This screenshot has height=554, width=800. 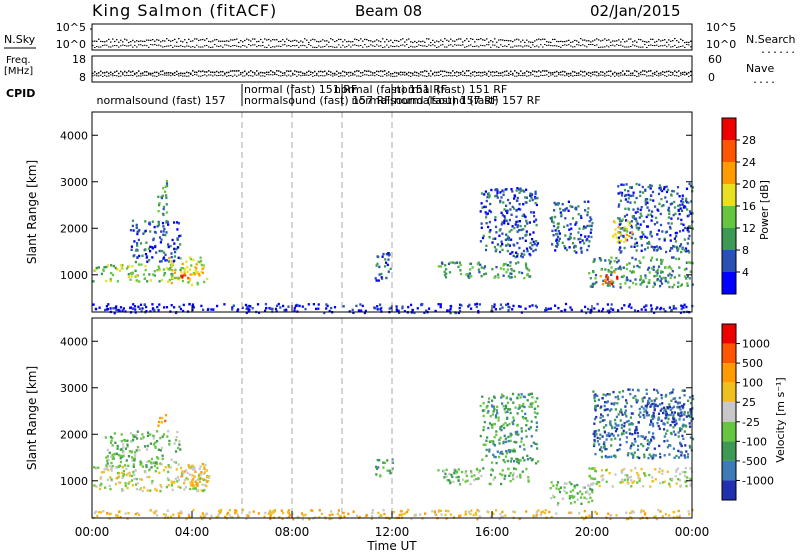 I want to click on colorbar-tick-label: -25, so click(x=751, y=422).